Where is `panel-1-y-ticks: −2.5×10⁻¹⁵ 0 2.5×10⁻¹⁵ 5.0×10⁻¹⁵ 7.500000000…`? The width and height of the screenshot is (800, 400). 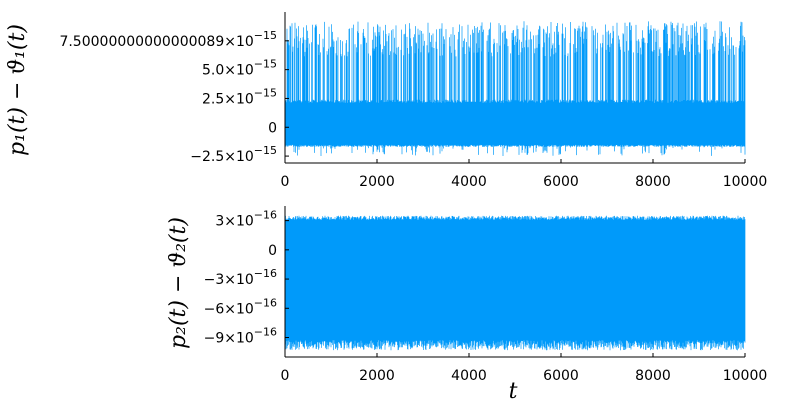 panel-1-y-ticks: −2.5×10⁻¹⁵ 0 2.5×10⁻¹⁵ 5.0×10⁻¹⁵ 7.500000000… is located at coordinates (174, 97).